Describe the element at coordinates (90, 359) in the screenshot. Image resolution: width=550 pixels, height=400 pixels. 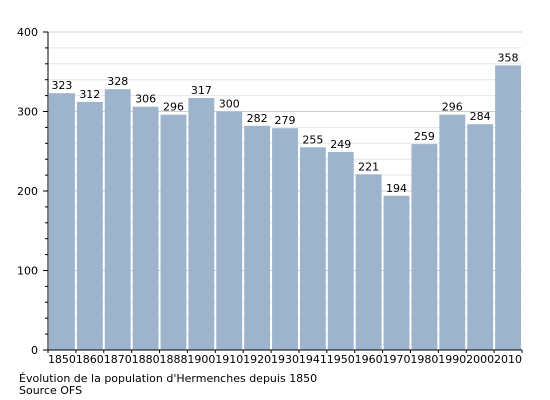
I see `x-tick-label-1860: 1860` at that location.